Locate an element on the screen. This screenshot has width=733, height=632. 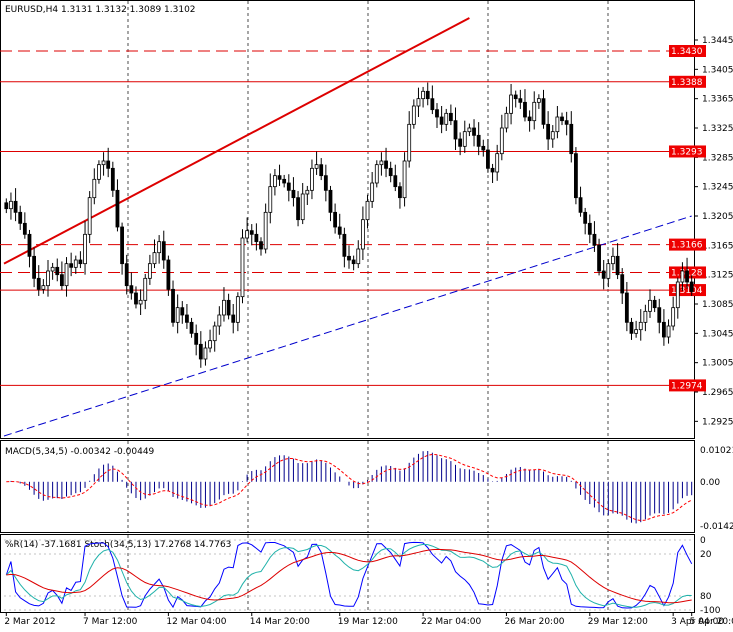
oscillator-panel-frame is located at coordinates (347, 573).